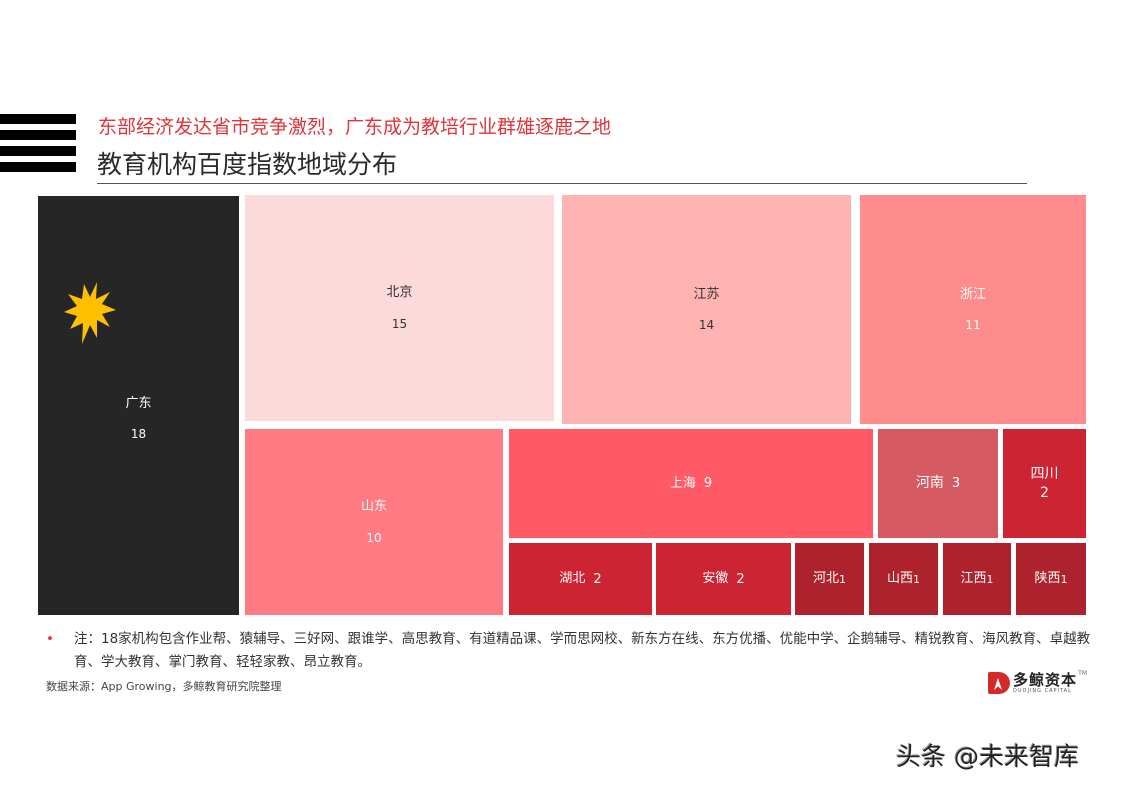 The width and height of the screenshot is (1122, 793). I want to click on cell-label: 浙江, so click(972, 294).